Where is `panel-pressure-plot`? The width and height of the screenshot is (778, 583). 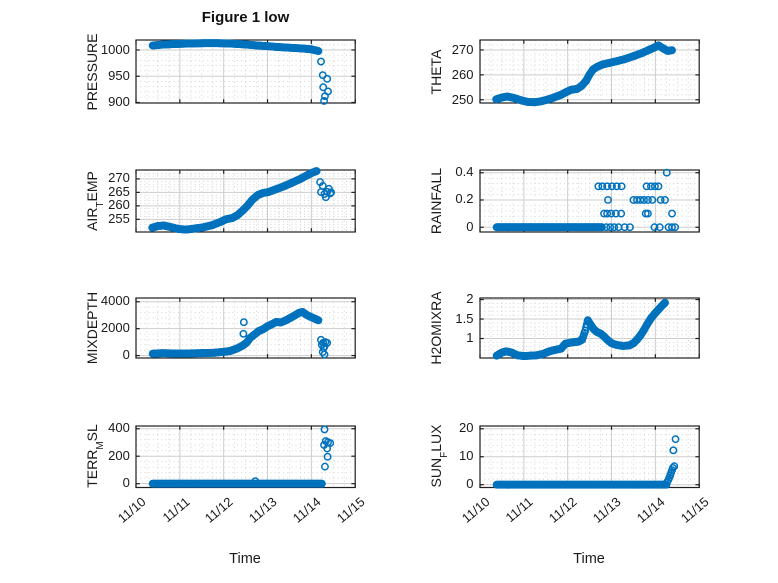
panel-pressure-plot is located at coordinates (245, 72).